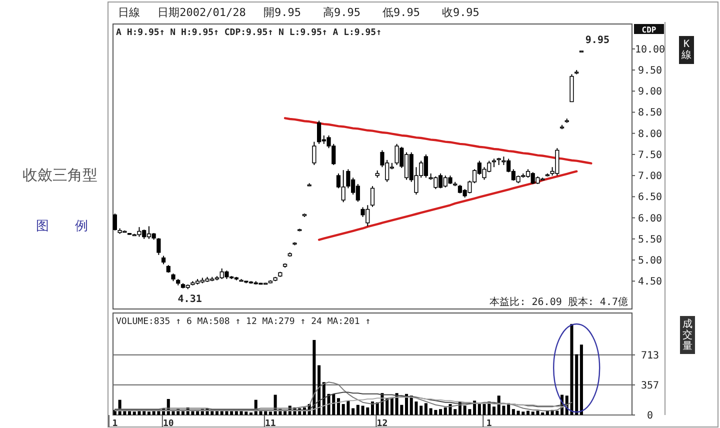 The height and width of the screenshot is (428, 720). Describe the element at coordinates (650, 92) in the screenshot. I see `y-tick-label: 9.00` at that location.